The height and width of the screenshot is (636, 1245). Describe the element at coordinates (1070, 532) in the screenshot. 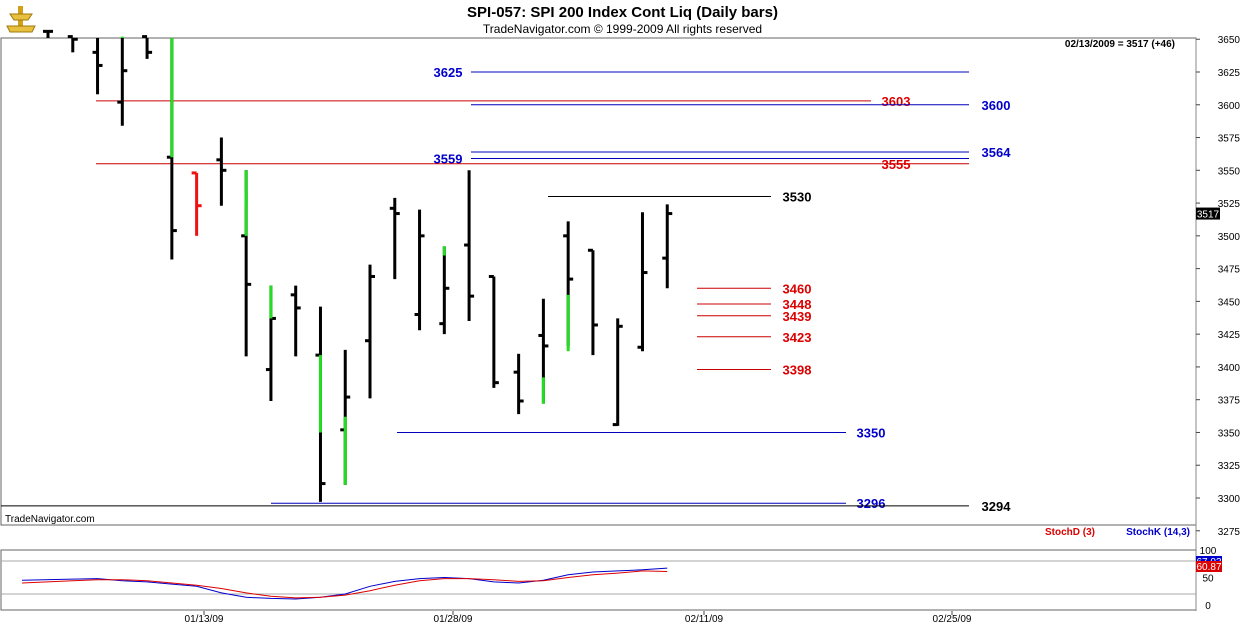

I see `stochd-legend: StochD (3)` at that location.